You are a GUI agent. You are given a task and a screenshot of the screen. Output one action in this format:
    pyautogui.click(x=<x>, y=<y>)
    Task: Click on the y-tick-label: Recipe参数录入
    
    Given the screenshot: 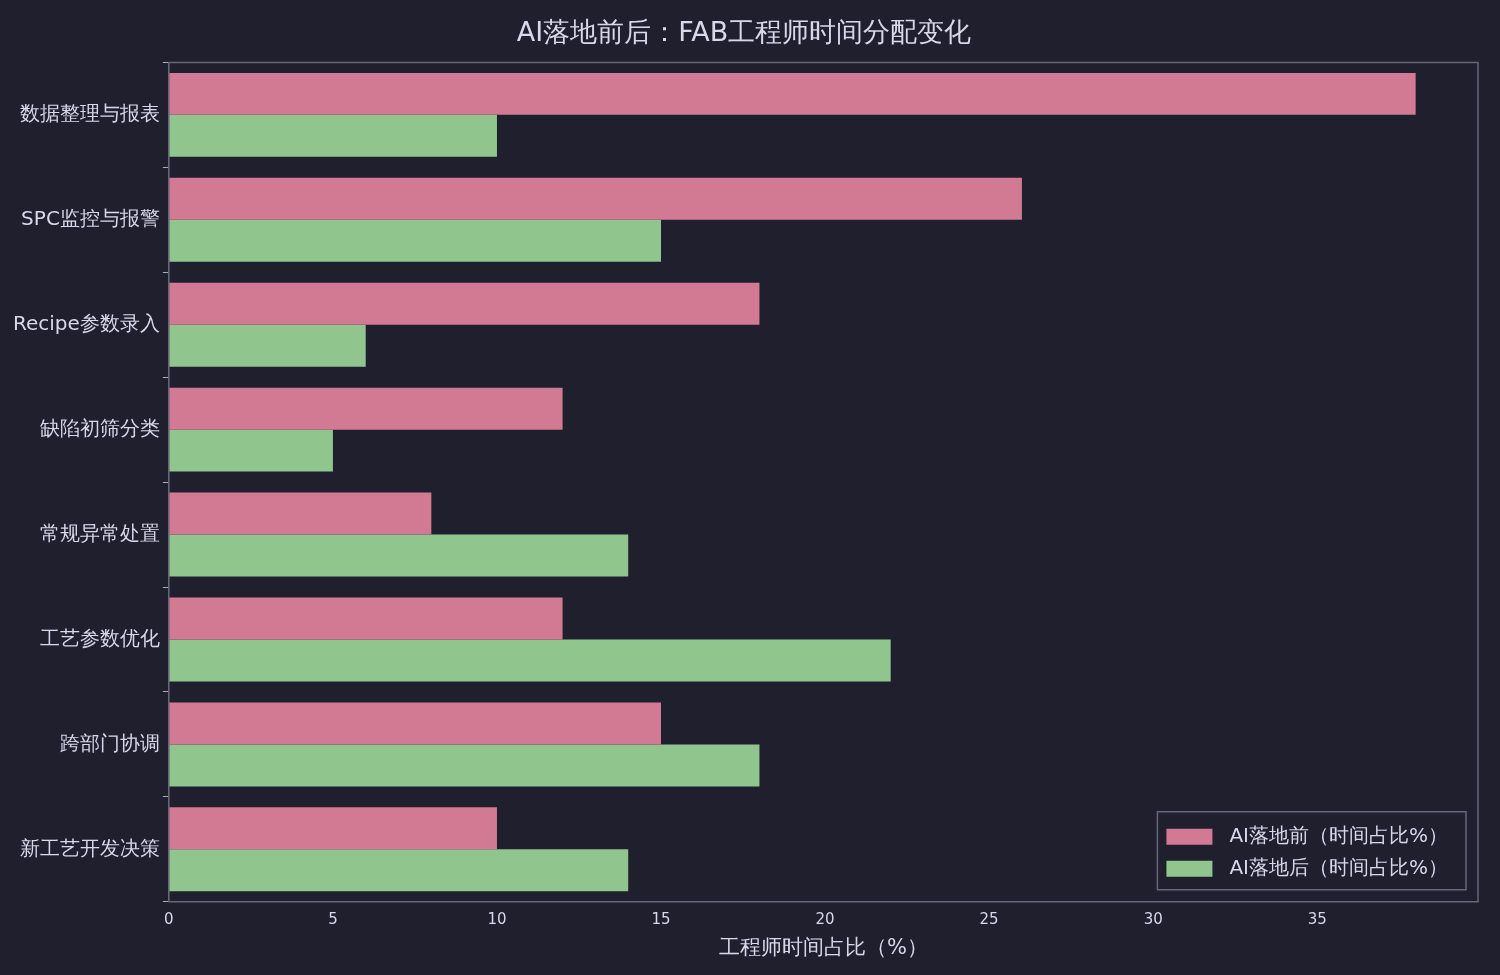 What is the action you would take?
    pyautogui.click(x=86, y=322)
    